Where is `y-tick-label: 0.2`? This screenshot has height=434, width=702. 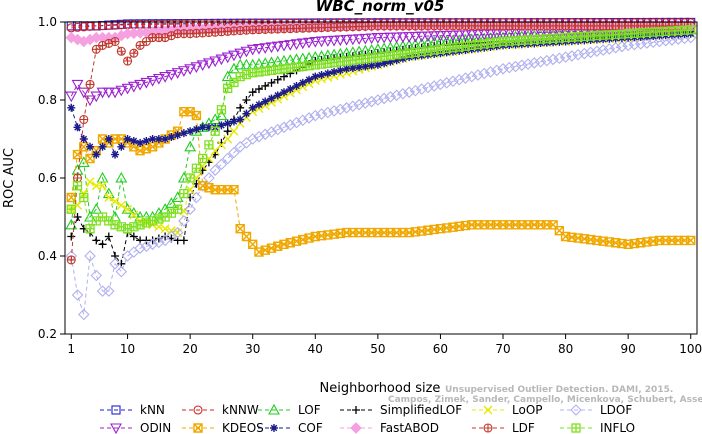
y-tick-label: 0.2 is located at coordinates (47, 334).